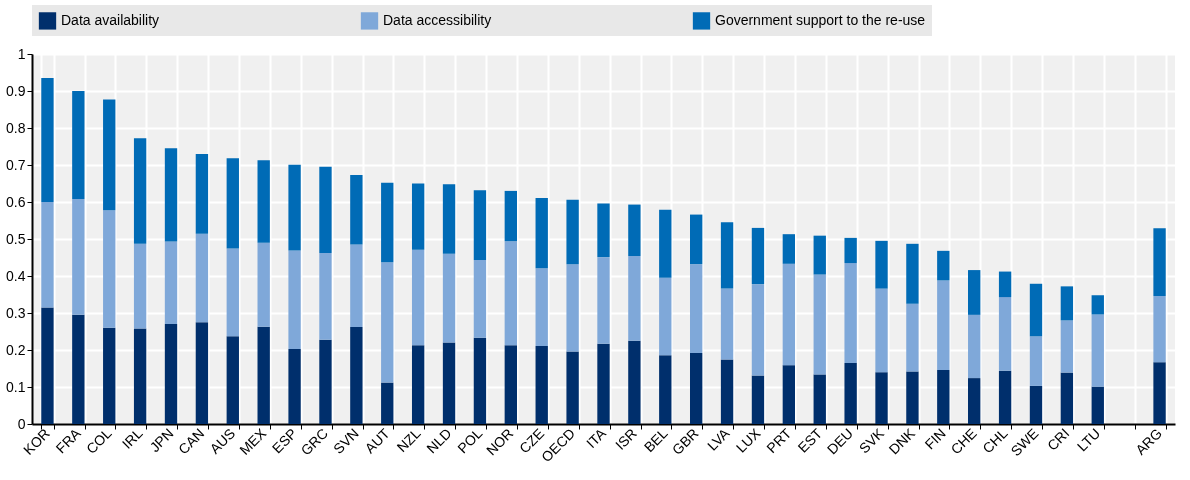 The height and width of the screenshot is (480, 1190). I want to click on legend-label: Data accessibility, so click(437, 19).